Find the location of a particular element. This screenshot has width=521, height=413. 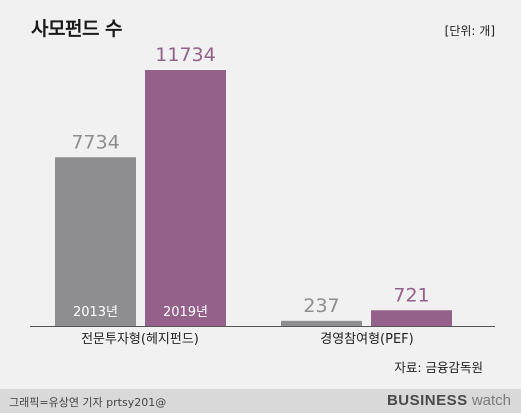

category-label-0: 전문투자형(헤지펀드) is located at coordinates (140, 338).